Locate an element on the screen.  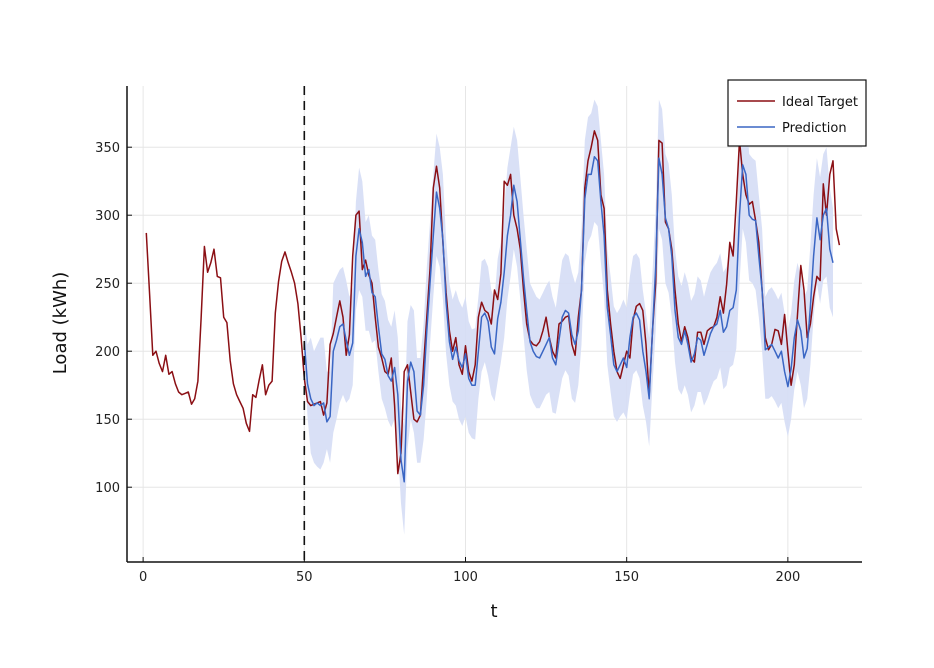
x-tick-label: 200 is located at coordinates (787, 577).